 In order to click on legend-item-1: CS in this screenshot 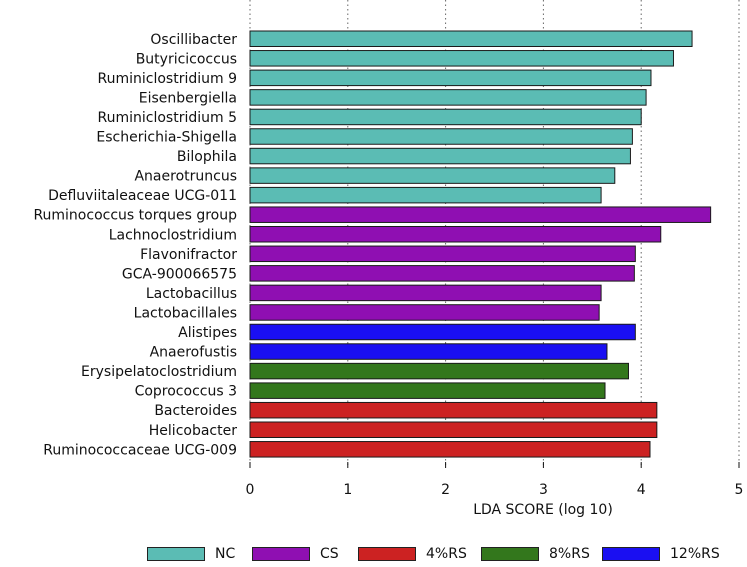, I will do `click(295, 553)`.